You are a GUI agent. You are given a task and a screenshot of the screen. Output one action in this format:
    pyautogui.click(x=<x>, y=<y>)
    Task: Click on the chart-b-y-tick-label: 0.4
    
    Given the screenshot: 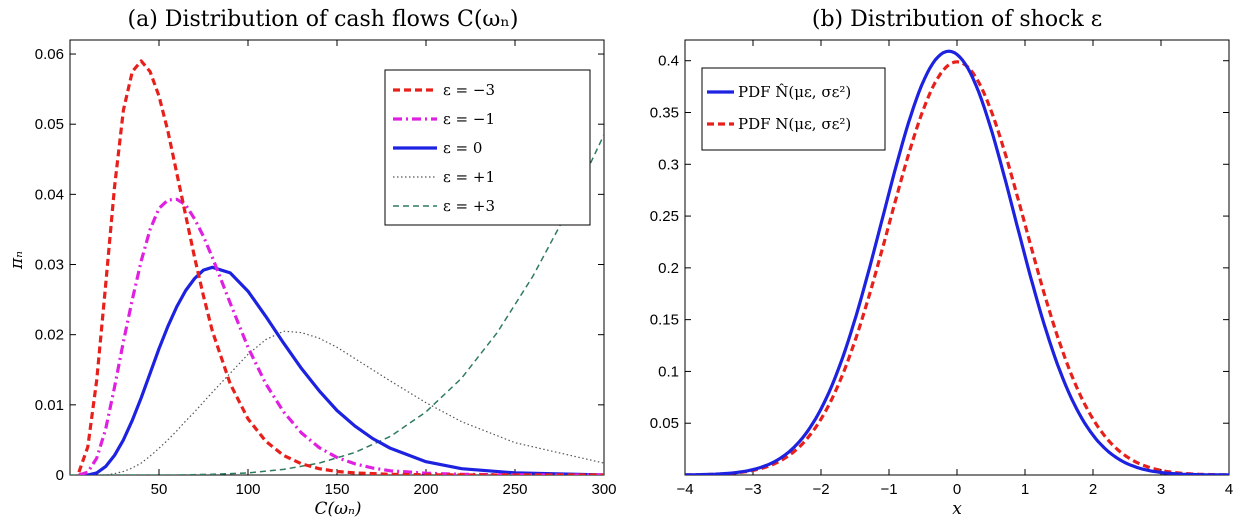 What is the action you would take?
    pyautogui.click(x=668, y=61)
    